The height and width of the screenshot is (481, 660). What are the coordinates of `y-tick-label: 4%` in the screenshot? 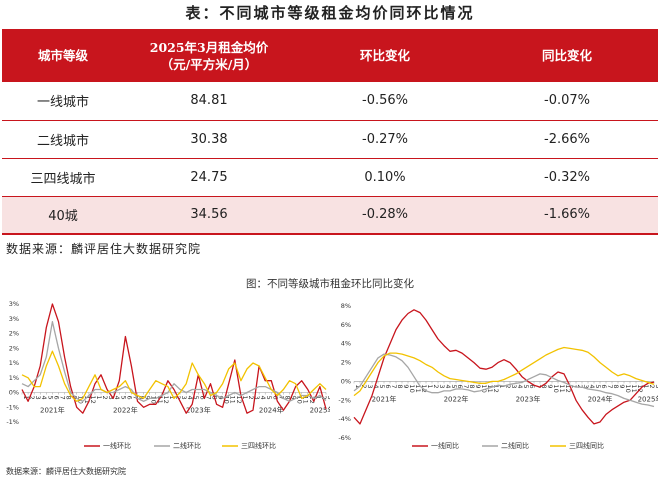 It's located at (346, 344).